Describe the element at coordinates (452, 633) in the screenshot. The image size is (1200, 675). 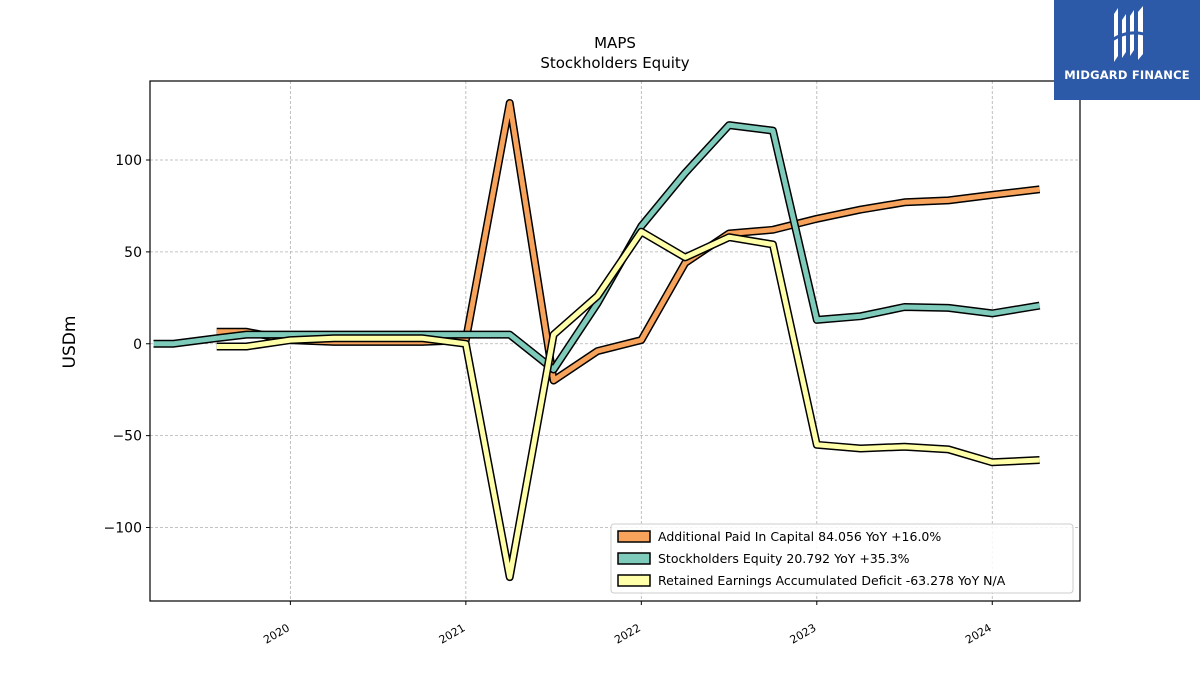
I see `x-tick-label: 2021` at that location.